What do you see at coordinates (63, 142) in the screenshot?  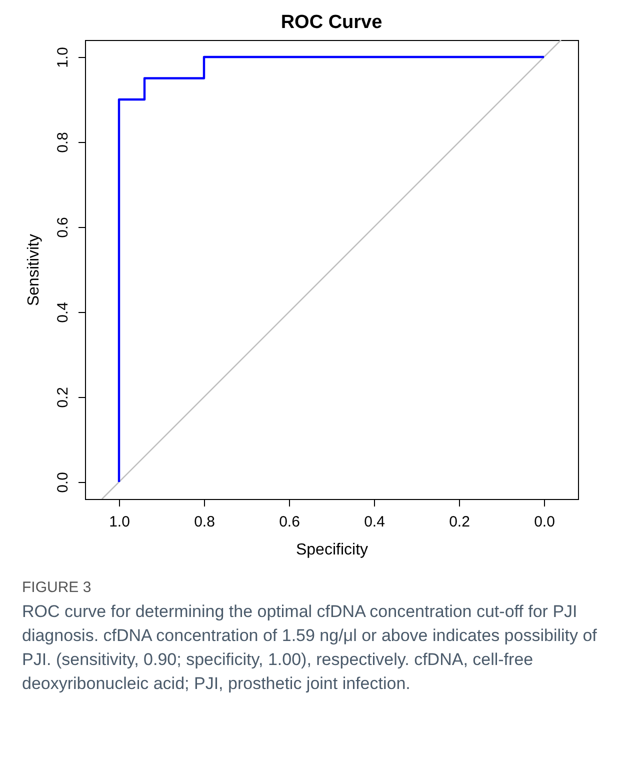 I see `y-tick-label: 0.8` at bounding box center [63, 142].